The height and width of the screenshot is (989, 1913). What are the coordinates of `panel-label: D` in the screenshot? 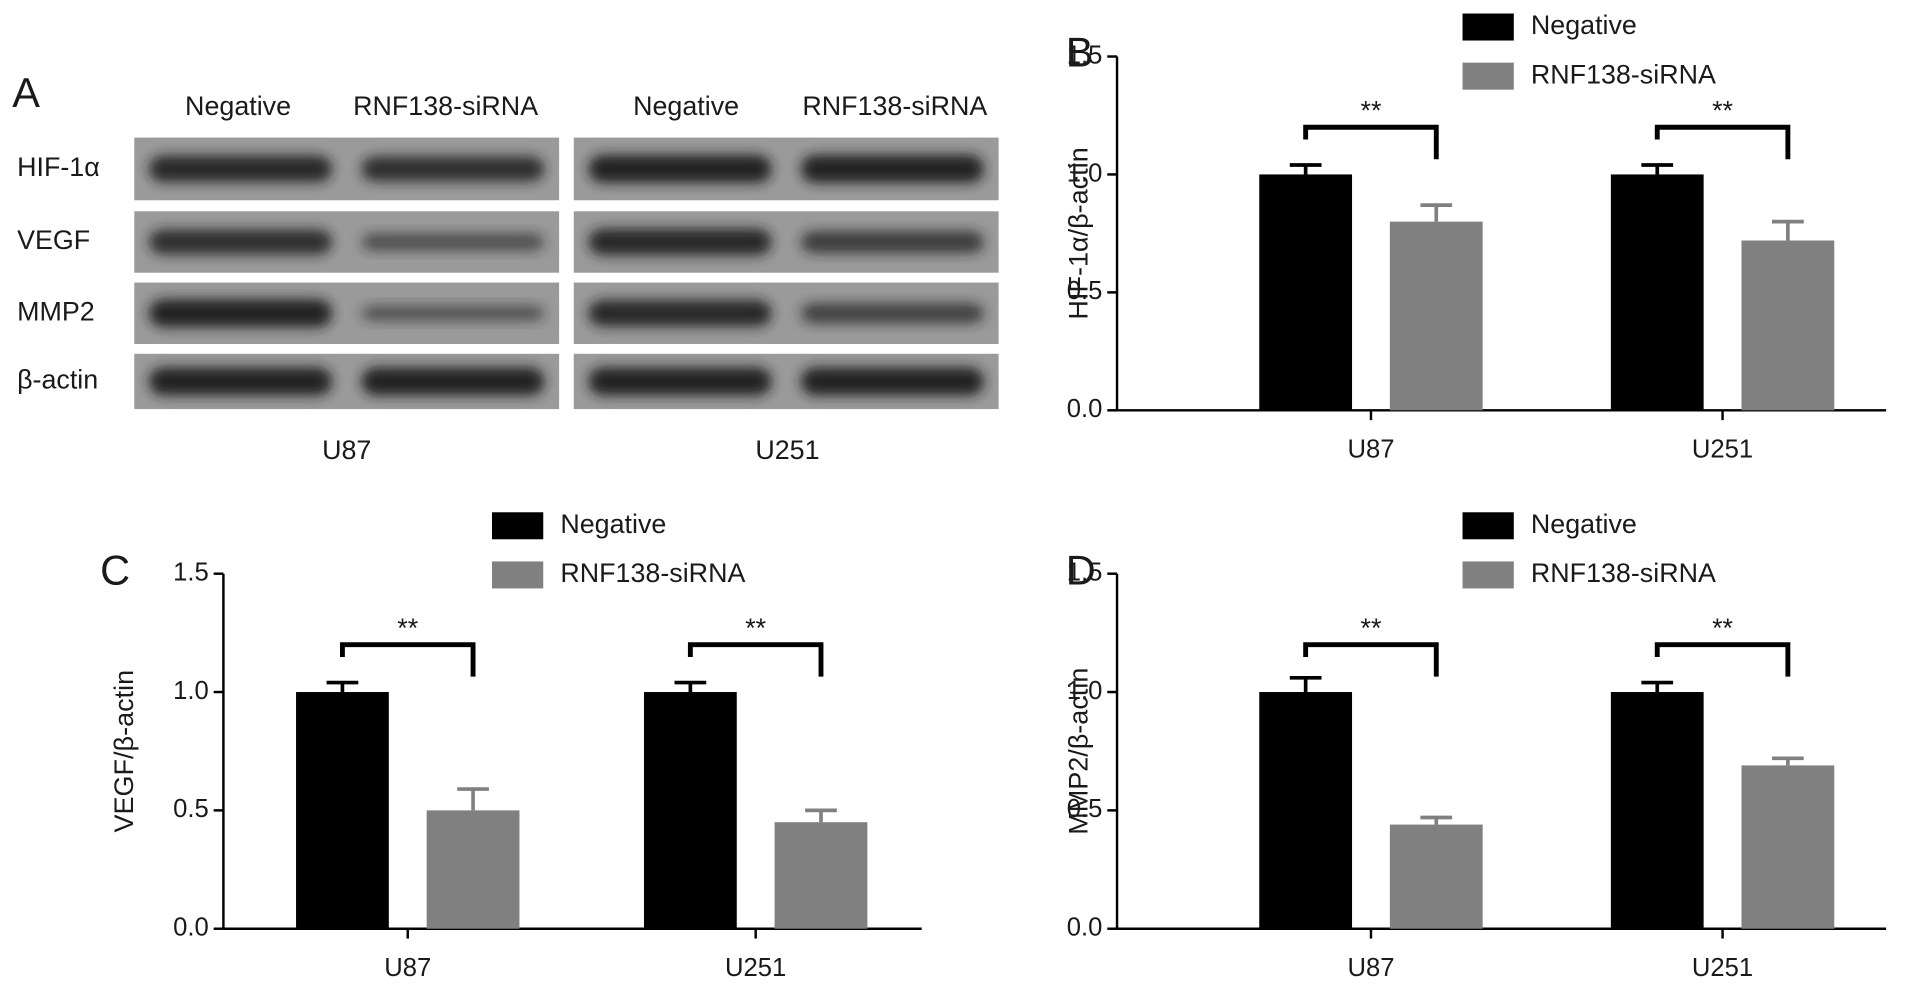 It's located at (1081, 570).